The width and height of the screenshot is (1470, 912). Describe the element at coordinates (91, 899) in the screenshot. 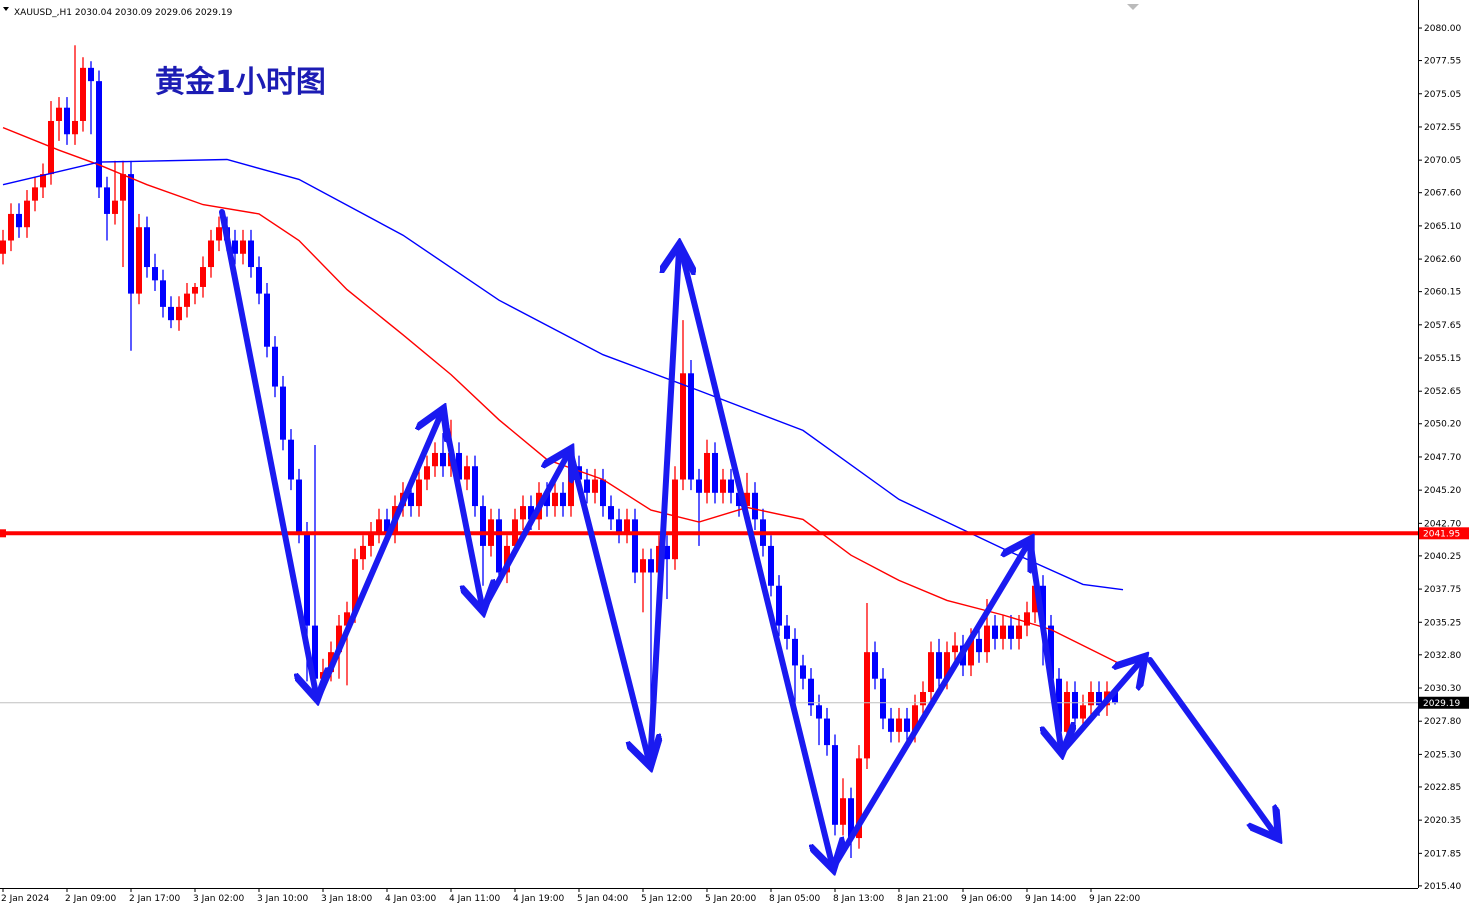

I see `x-tick-label: 2 Jan 09:00` at that location.